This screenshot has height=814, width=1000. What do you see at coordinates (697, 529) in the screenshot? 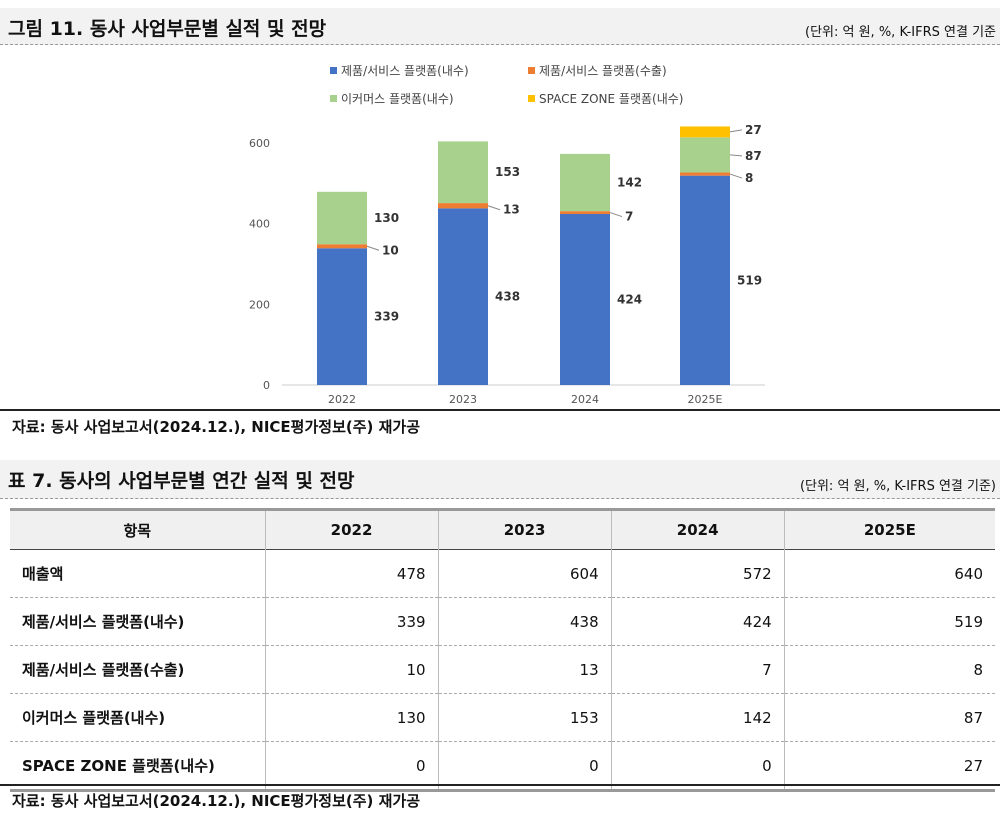
I see `header-year: 2024` at bounding box center [697, 529].